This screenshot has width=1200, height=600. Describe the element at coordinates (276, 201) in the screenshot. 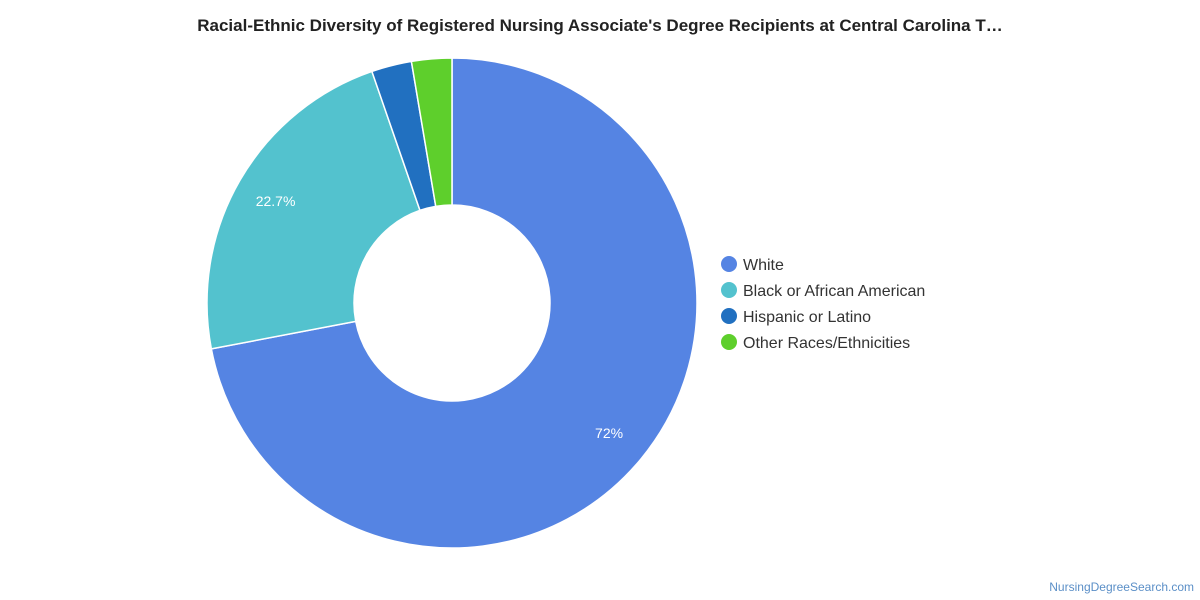

I see `slice-label-black-or-african-american: 22.7%` at that location.